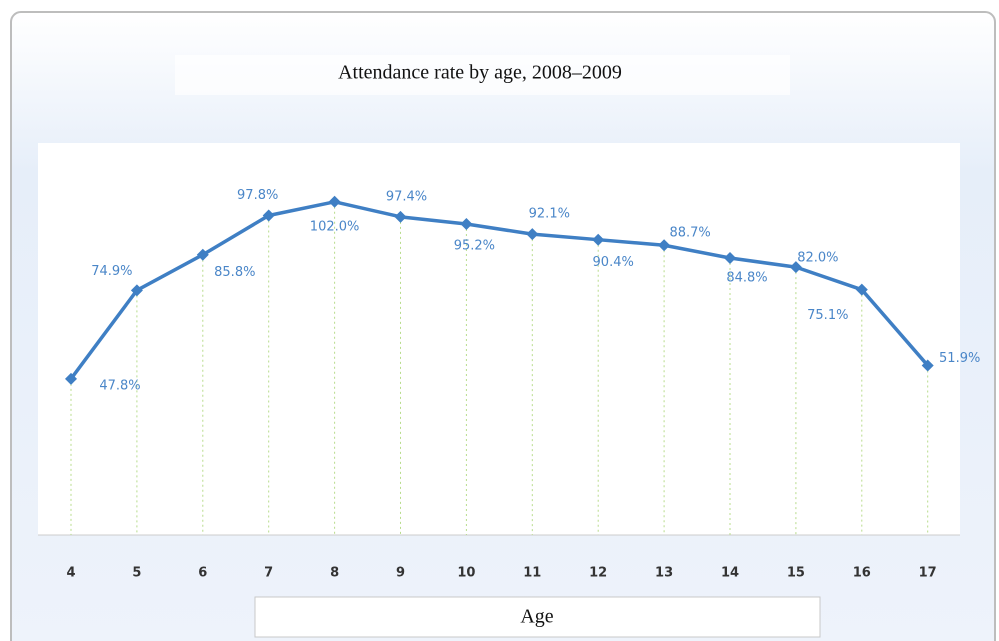  What do you see at coordinates (466, 573) in the screenshot?
I see `x-tick-label: 10` at bounding box center [466, 573].